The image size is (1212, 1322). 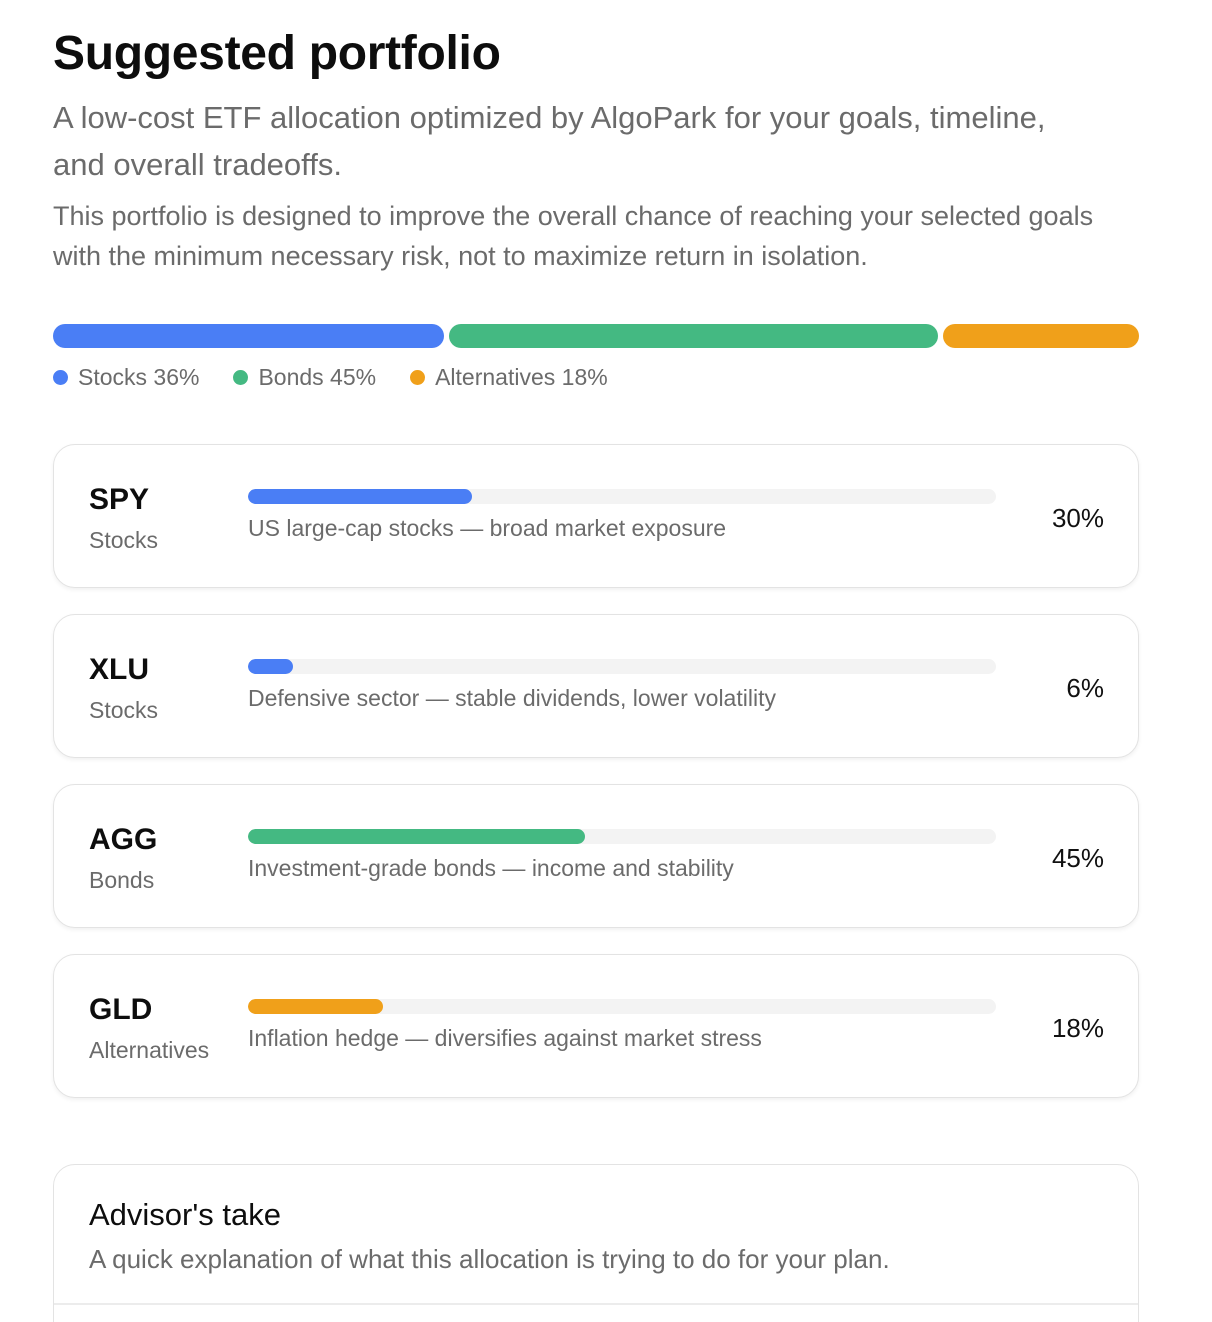 I want to click on legend-dot-bonds, so click(x=241, y=377).